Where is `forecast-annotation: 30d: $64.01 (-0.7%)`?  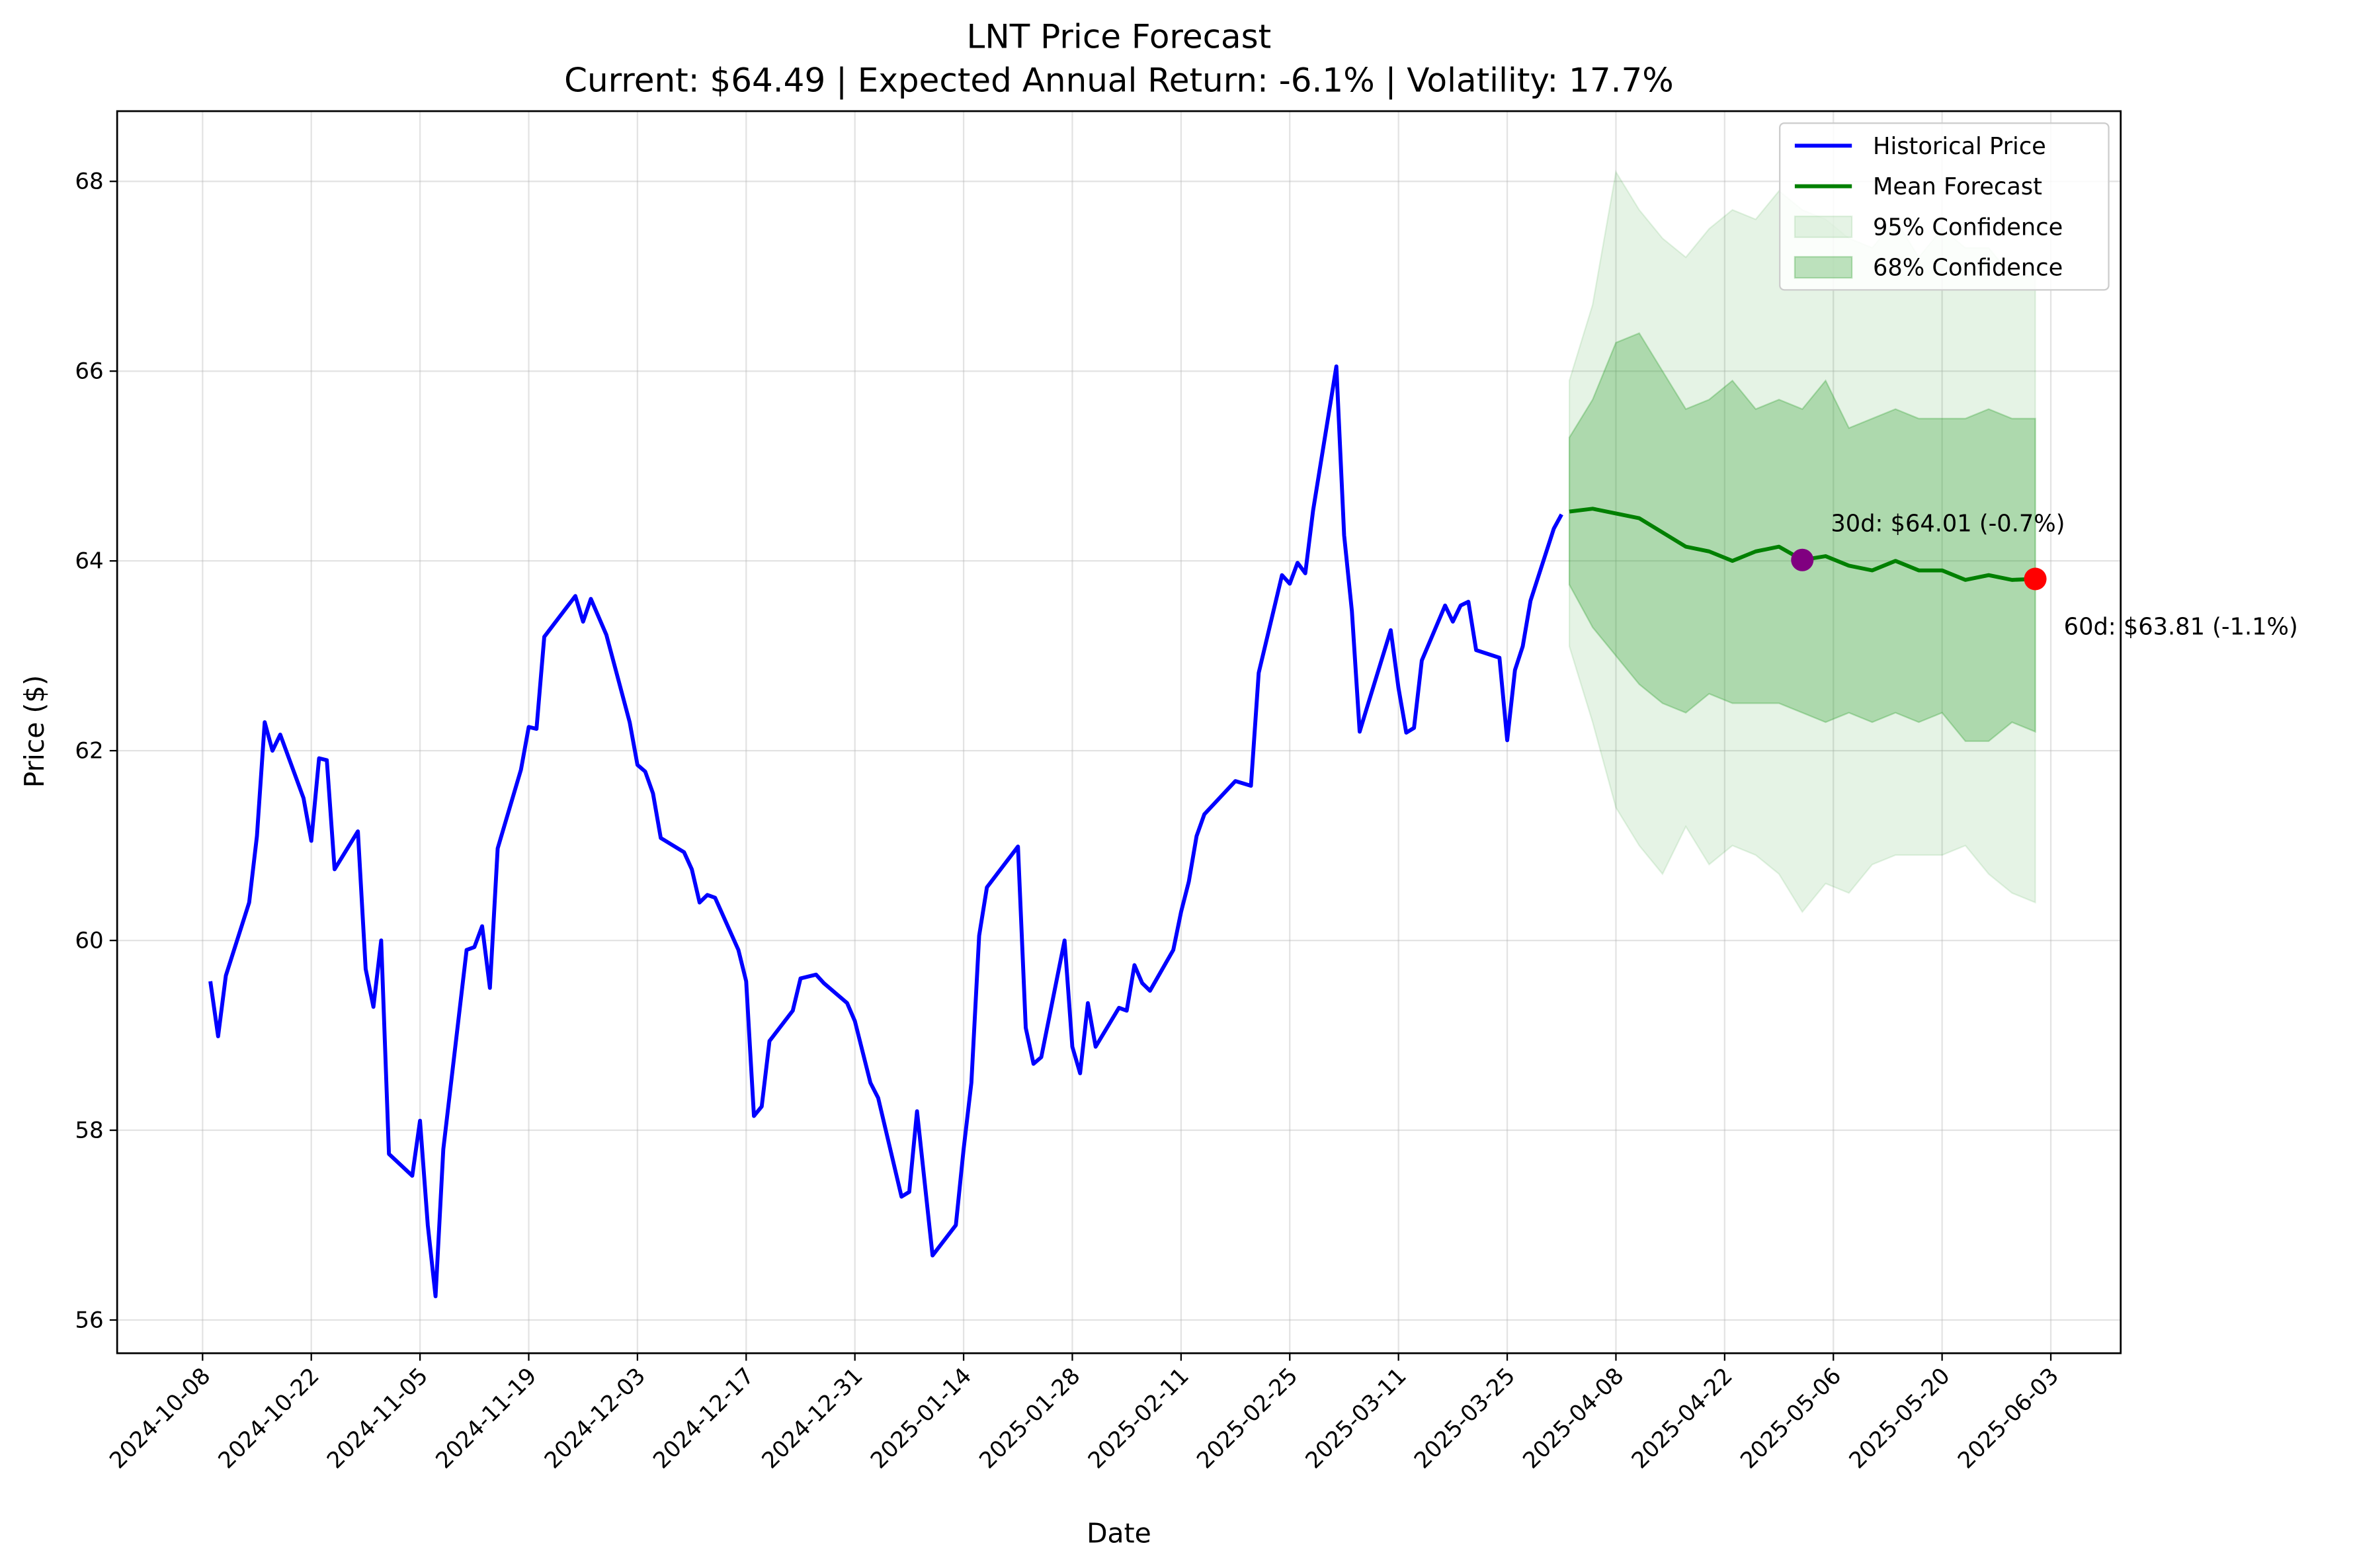
forecast-annotation: 30d: $64.01 (-0.7%) is located at coordinates (1948, 524).